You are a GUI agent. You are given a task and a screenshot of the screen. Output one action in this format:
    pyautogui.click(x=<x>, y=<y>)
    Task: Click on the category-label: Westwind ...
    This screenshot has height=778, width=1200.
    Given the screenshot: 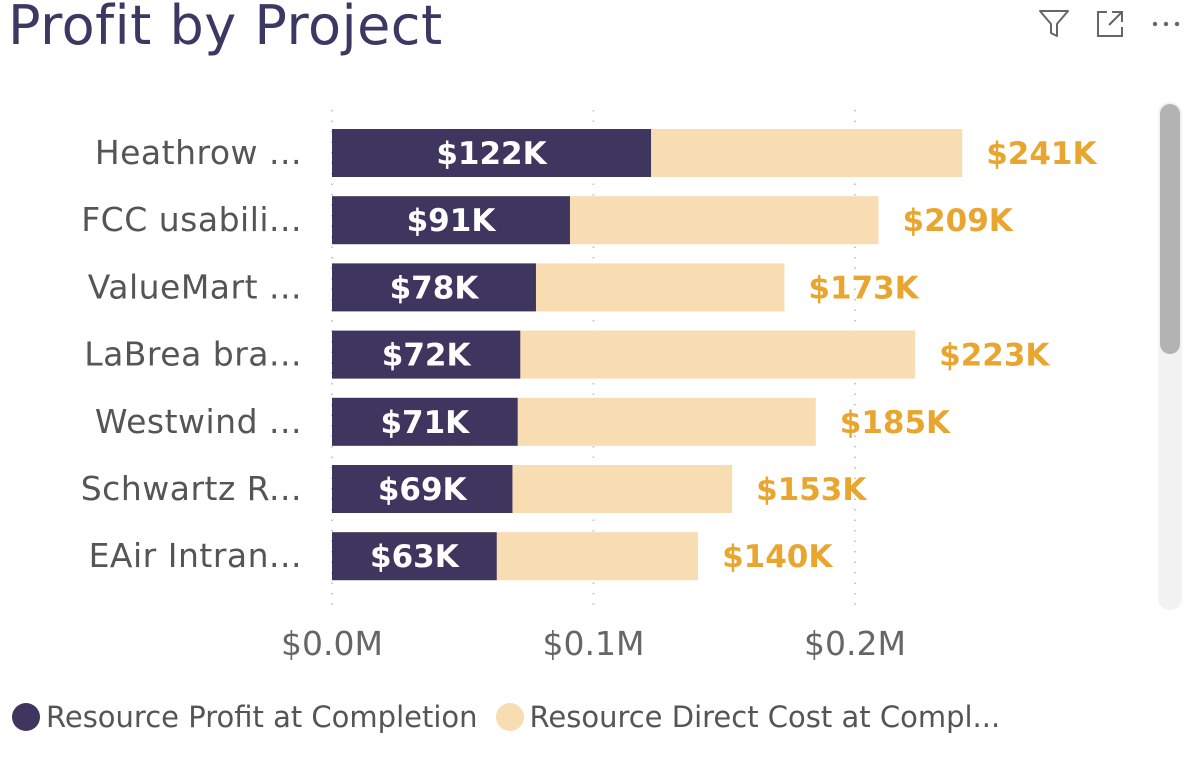 What is the action you would take?
    pyautogui.click(x=198, y=421)
    